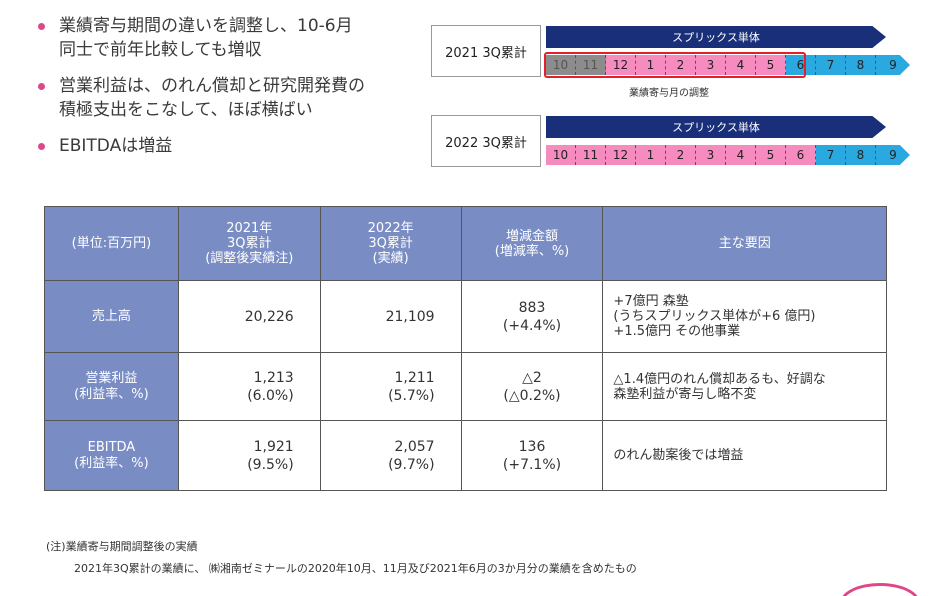 This screenshot has width=933, height=596. Describe the element at coordinates (212, 98) in the screenshot. I see `bullet-text: 営業利益は、のれん償却と研究開発費の 積極支出をこなして、ほぼ横ばい` at that location.